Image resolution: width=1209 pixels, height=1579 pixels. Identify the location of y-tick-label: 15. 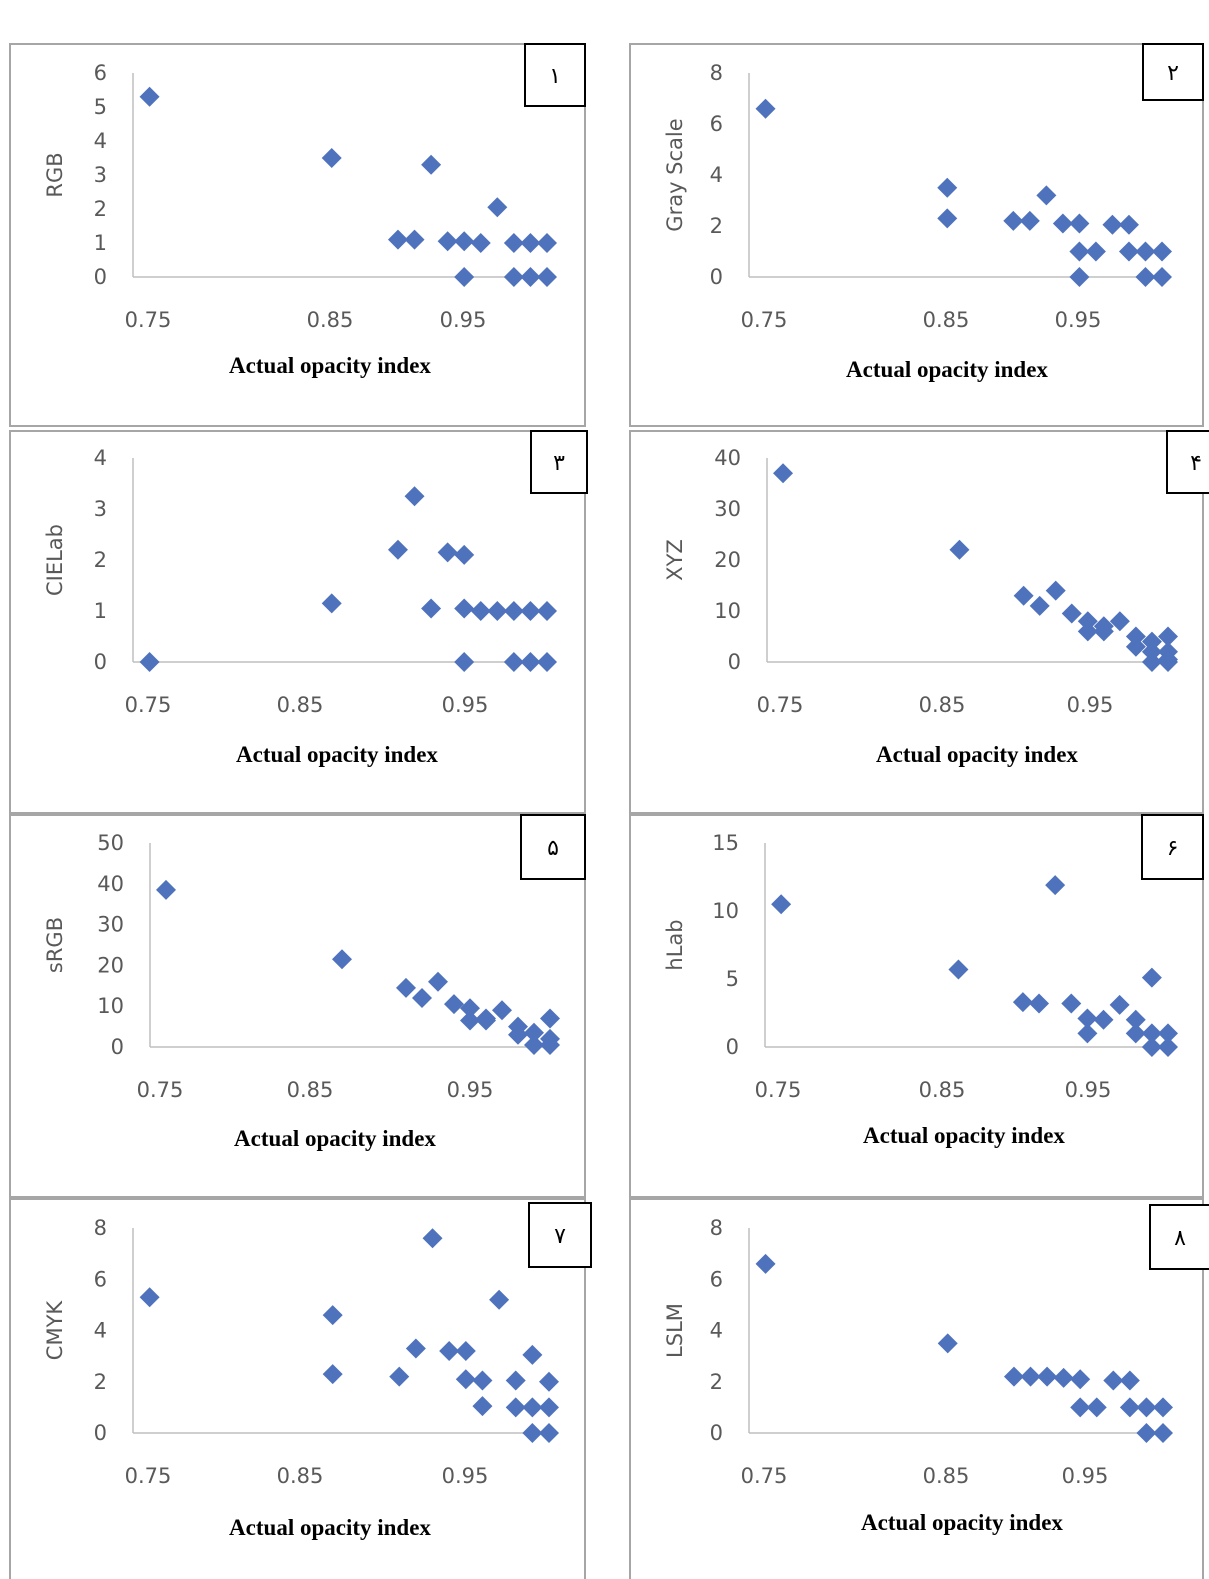
(725, 843).